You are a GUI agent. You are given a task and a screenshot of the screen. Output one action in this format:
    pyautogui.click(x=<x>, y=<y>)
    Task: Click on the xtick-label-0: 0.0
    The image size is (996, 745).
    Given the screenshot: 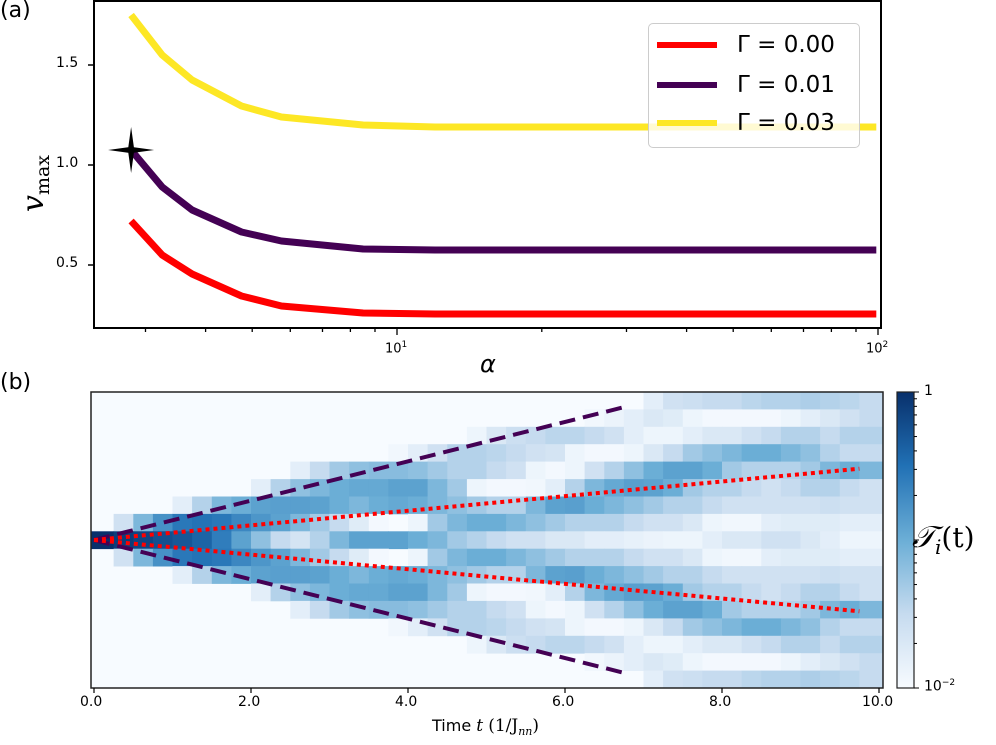 What is the action you would take?
    pyautogui.click(x=91, y=702)
    